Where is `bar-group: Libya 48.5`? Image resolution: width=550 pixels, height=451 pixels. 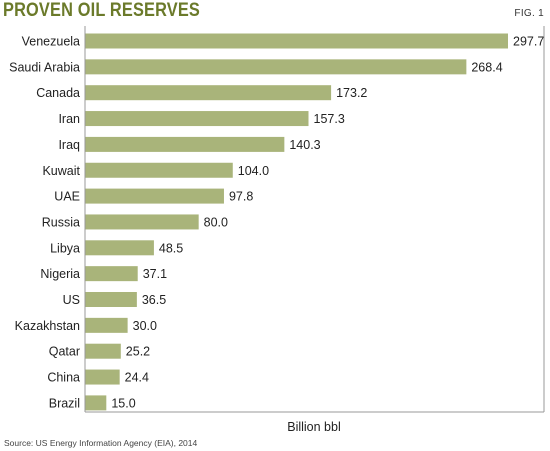 bar-group: Libya 48.5 is located at coordinates (116, 248).